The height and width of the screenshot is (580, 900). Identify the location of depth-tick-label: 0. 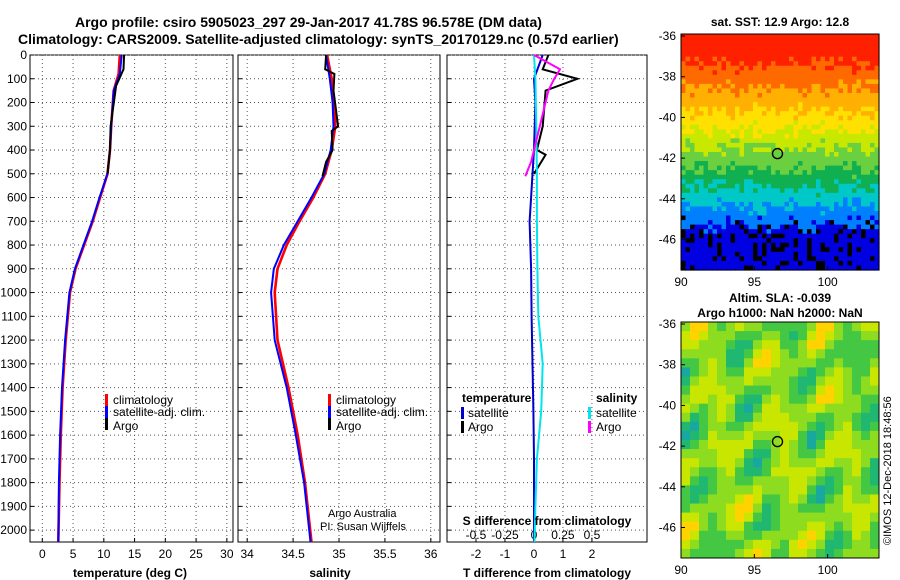
(23, 55).